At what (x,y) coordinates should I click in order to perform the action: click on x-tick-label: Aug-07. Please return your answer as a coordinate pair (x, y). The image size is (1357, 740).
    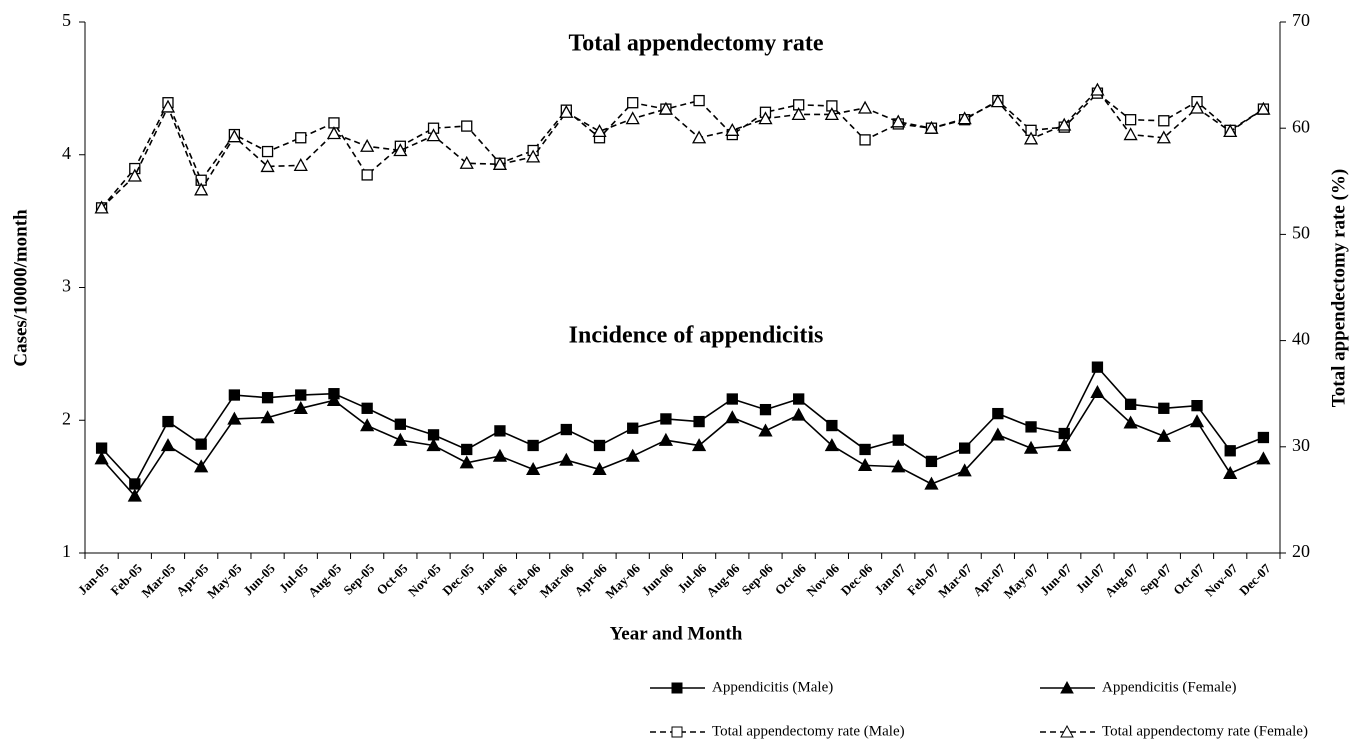
    Looking at the image, I should click on (1122, 580).